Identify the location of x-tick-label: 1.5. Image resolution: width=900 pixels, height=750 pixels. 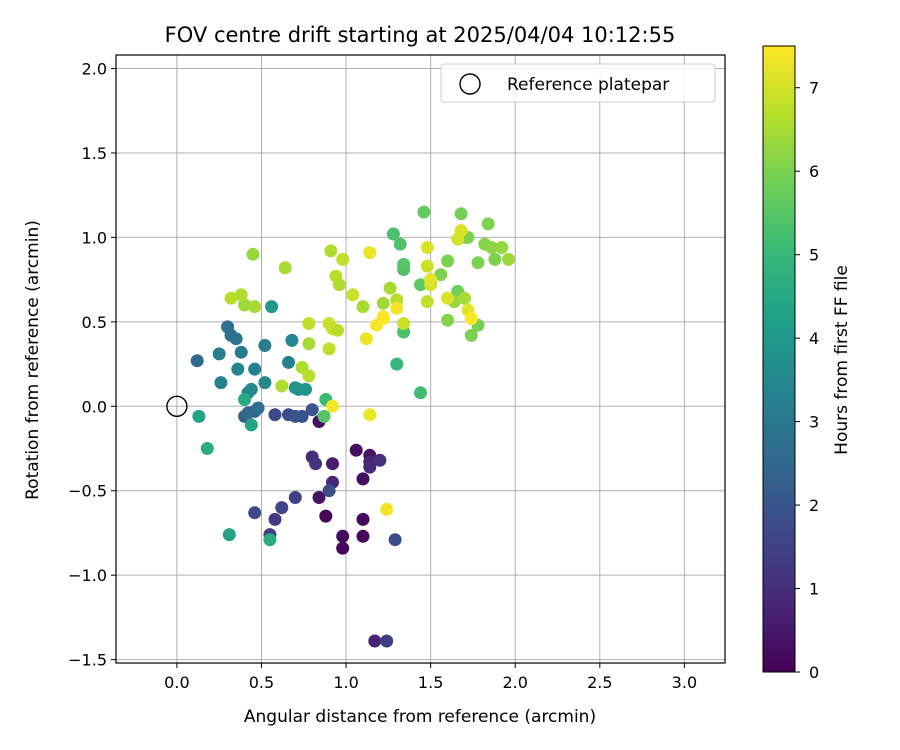
(430, 682).